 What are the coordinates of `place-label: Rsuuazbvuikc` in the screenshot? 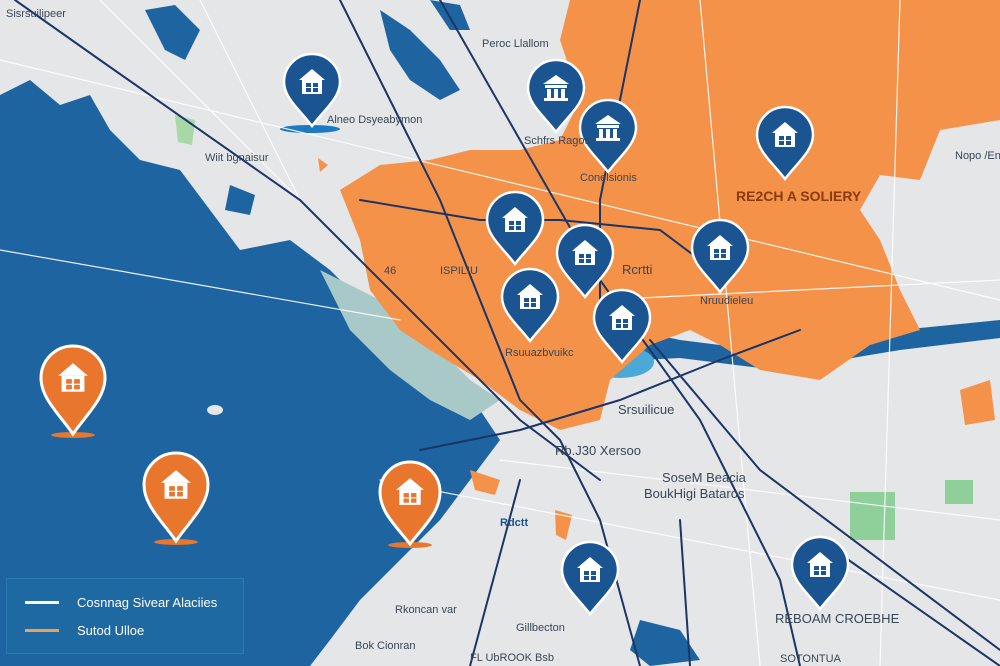 It's located at (539, 353).